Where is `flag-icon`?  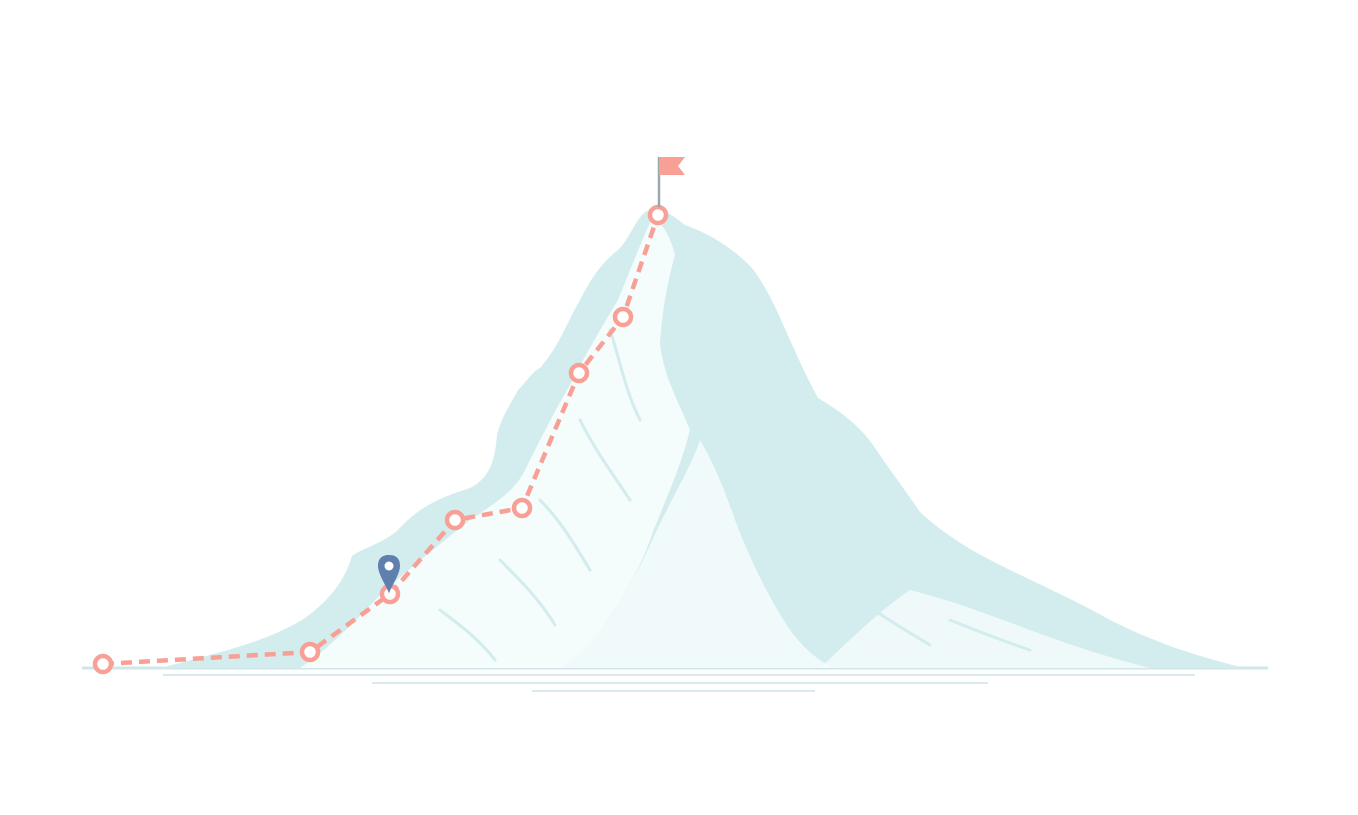 flag-icon is located at coordinates (672, 182).